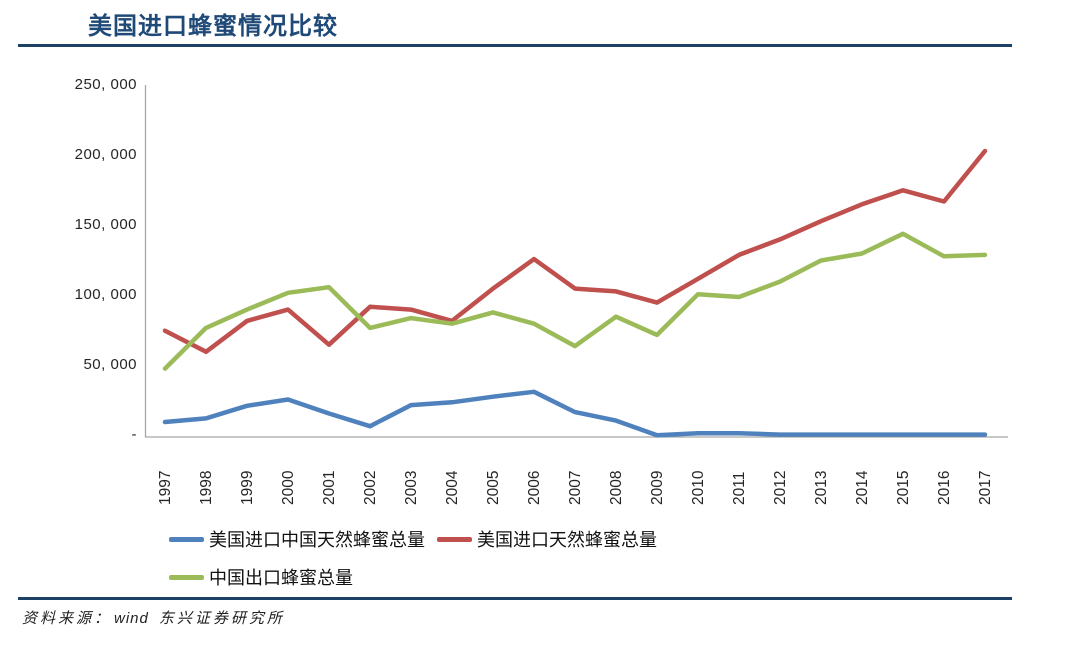 The height and width of the screenshot is (648, 1080). What do you see at coordinates (454, 539) in the screenshot?
I see `legend-swatch-red-line` at bounding box center [454, 539].